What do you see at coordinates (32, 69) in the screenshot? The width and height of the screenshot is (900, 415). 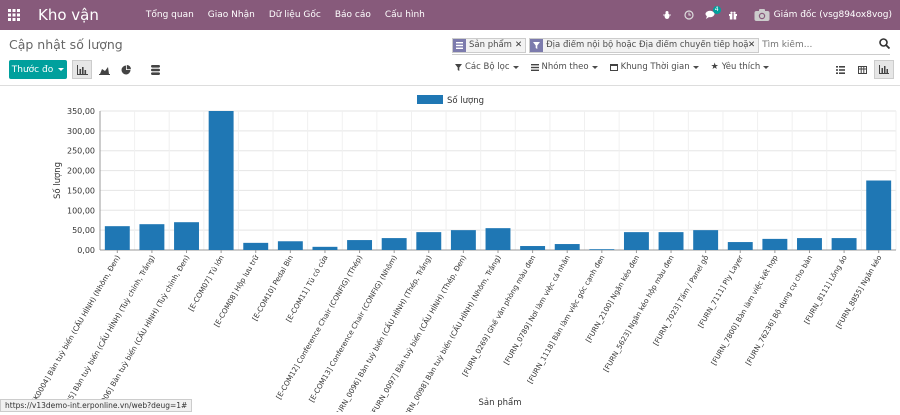 I see `measures-label: Thước đo` at bounding box center [32, 69].